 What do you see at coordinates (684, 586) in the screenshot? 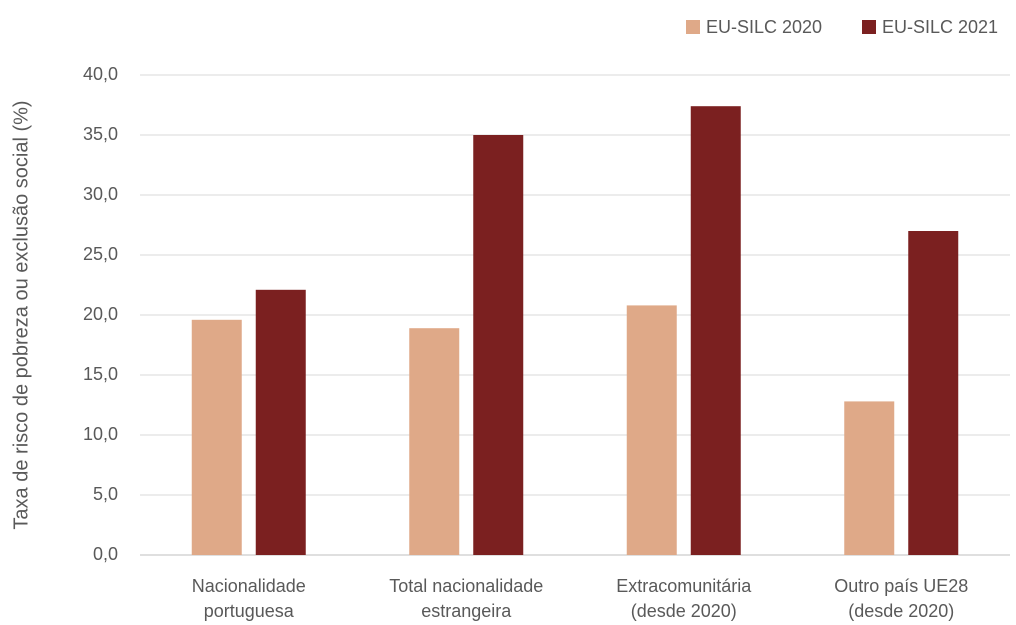
I see `x-tick-label: Extracomunitária` at bounding box center [684, 586].